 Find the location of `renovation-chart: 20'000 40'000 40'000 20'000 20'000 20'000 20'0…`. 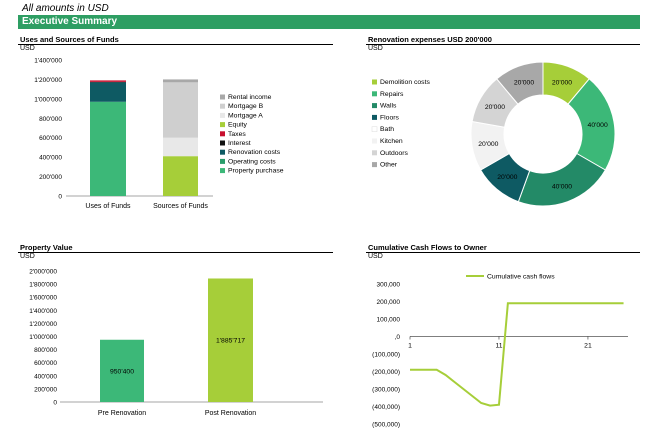

renovation-chart: 20'000 40'000 40'000 20'000 20'000 20'000 20'0… is located at coordinates (493, 134).